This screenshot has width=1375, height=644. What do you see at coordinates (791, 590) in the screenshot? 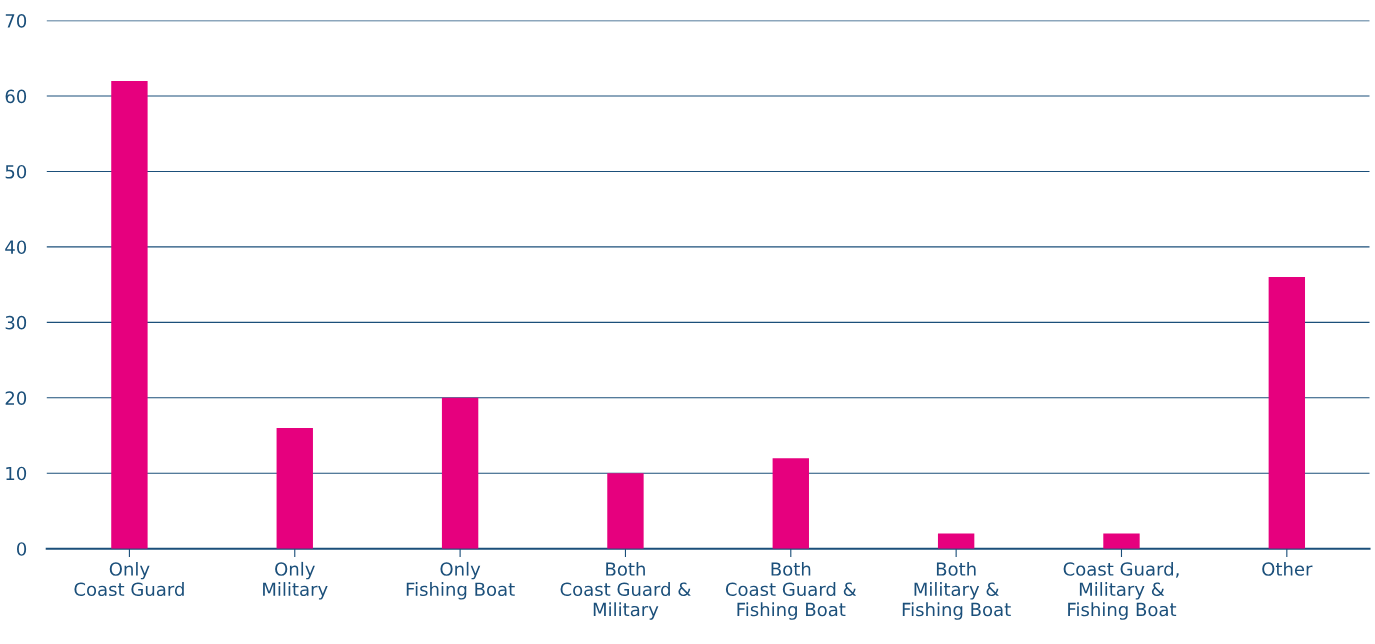
I see `x-tick-label: Both Coast Guard & Fishing Boat` at bounding box center [791, 590].